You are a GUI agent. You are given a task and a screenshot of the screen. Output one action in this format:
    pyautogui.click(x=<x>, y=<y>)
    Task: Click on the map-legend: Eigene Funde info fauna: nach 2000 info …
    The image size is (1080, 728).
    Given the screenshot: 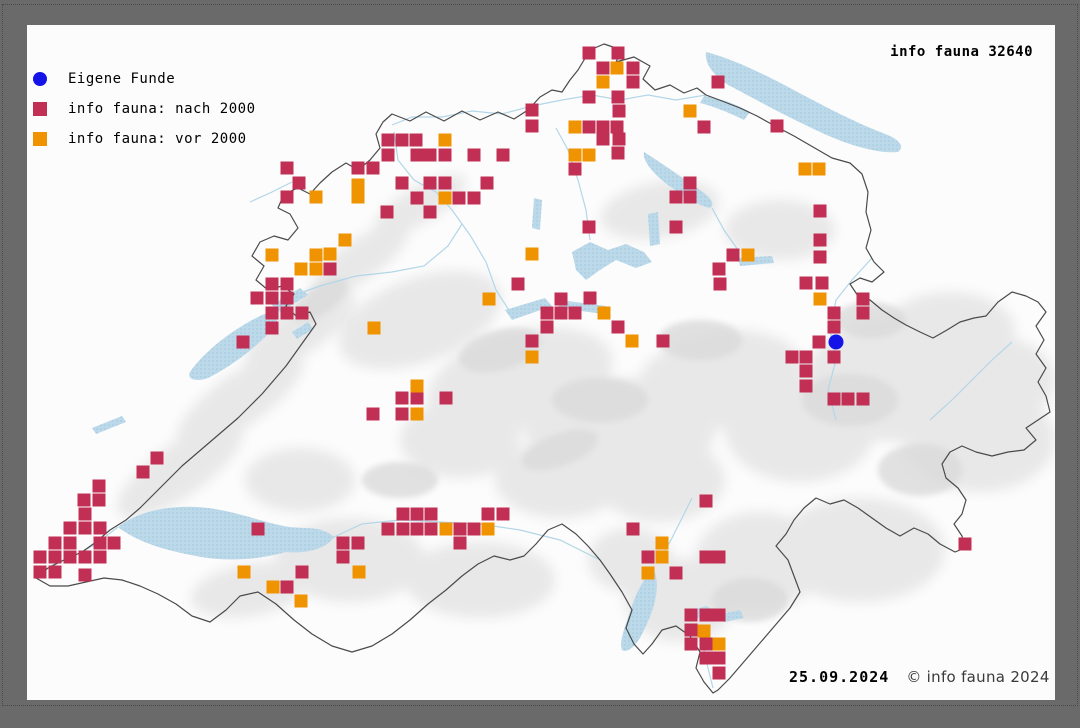 What is the action you would take?
    pyautogui.click(x=144, y=113)
    